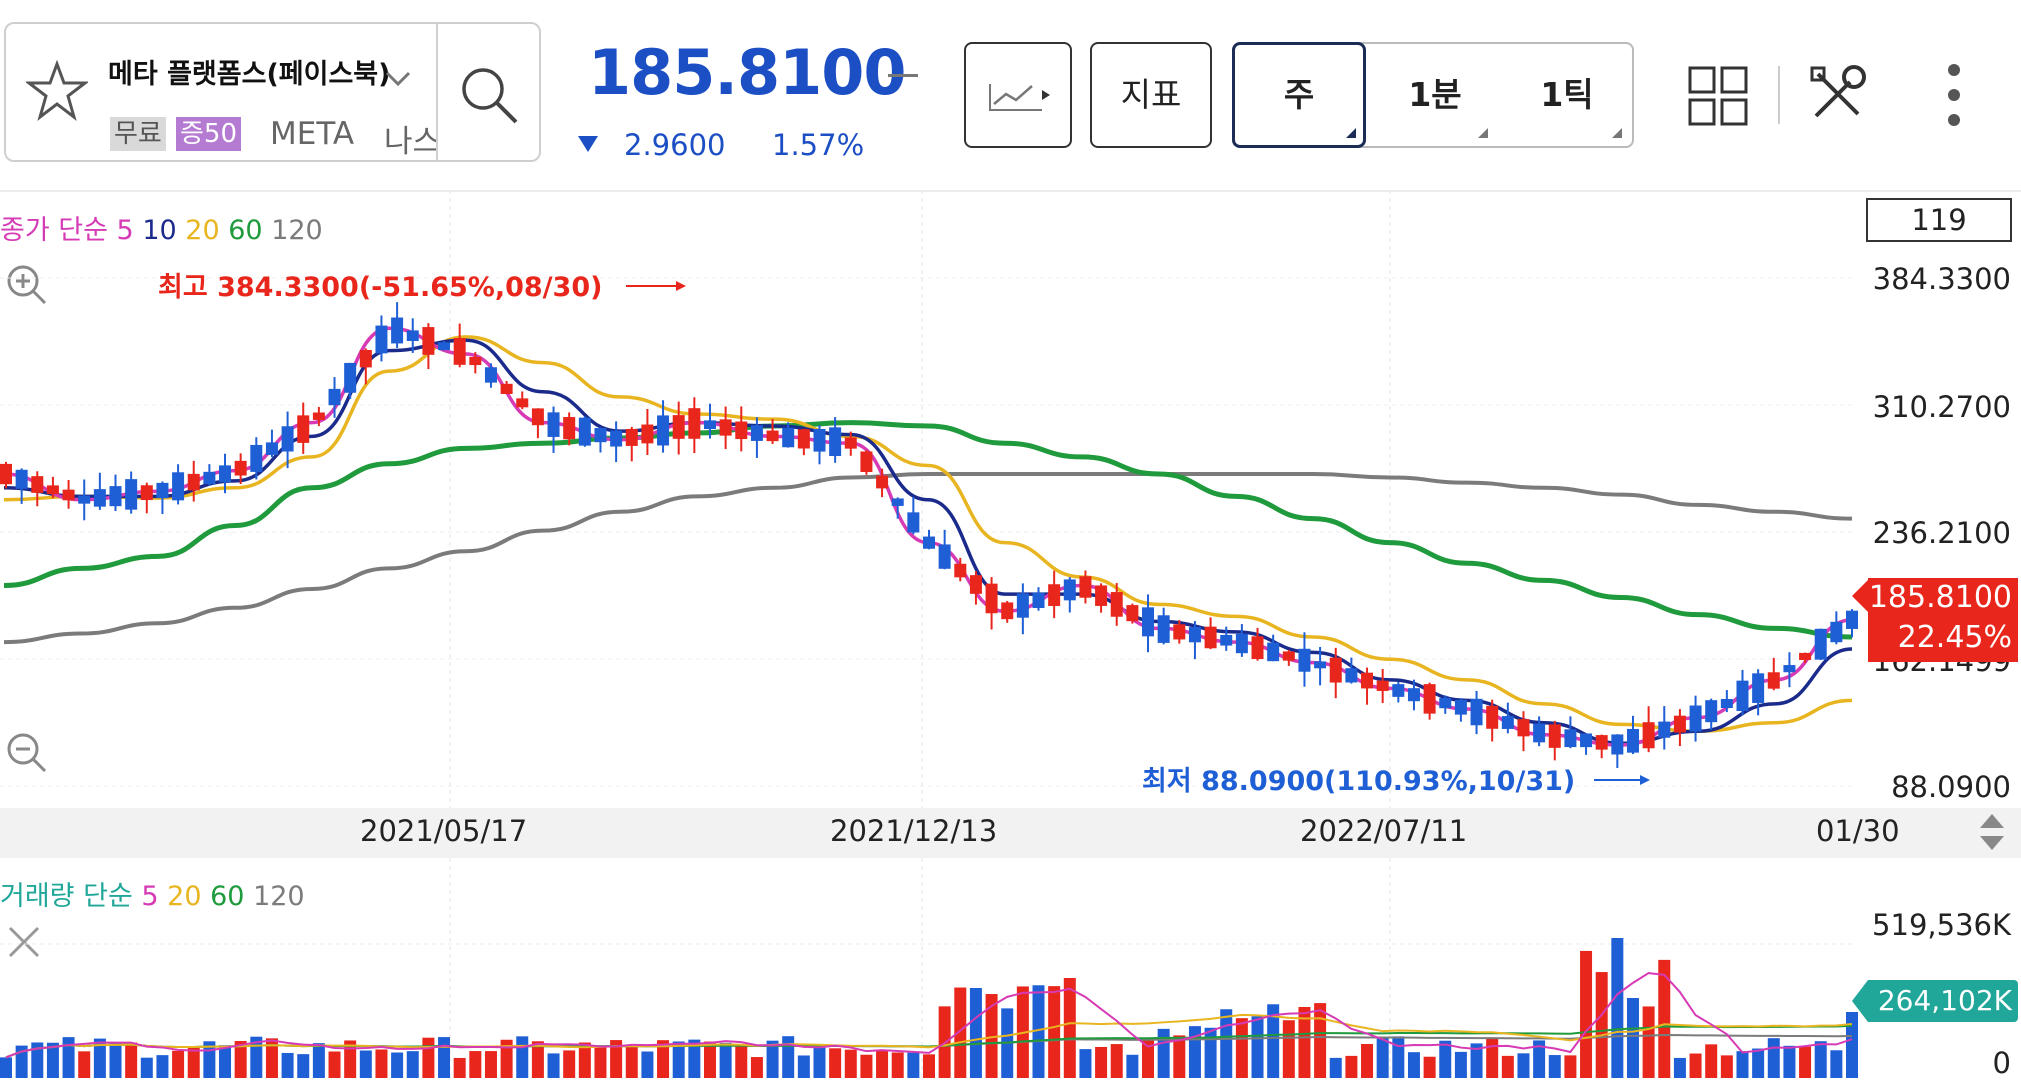 The width and height of the screenshot is (2021, 1080). Describe the element at coordinates (1941, 925) in the screenshot. I see `volume-axis-top: 519,536K` at that location.